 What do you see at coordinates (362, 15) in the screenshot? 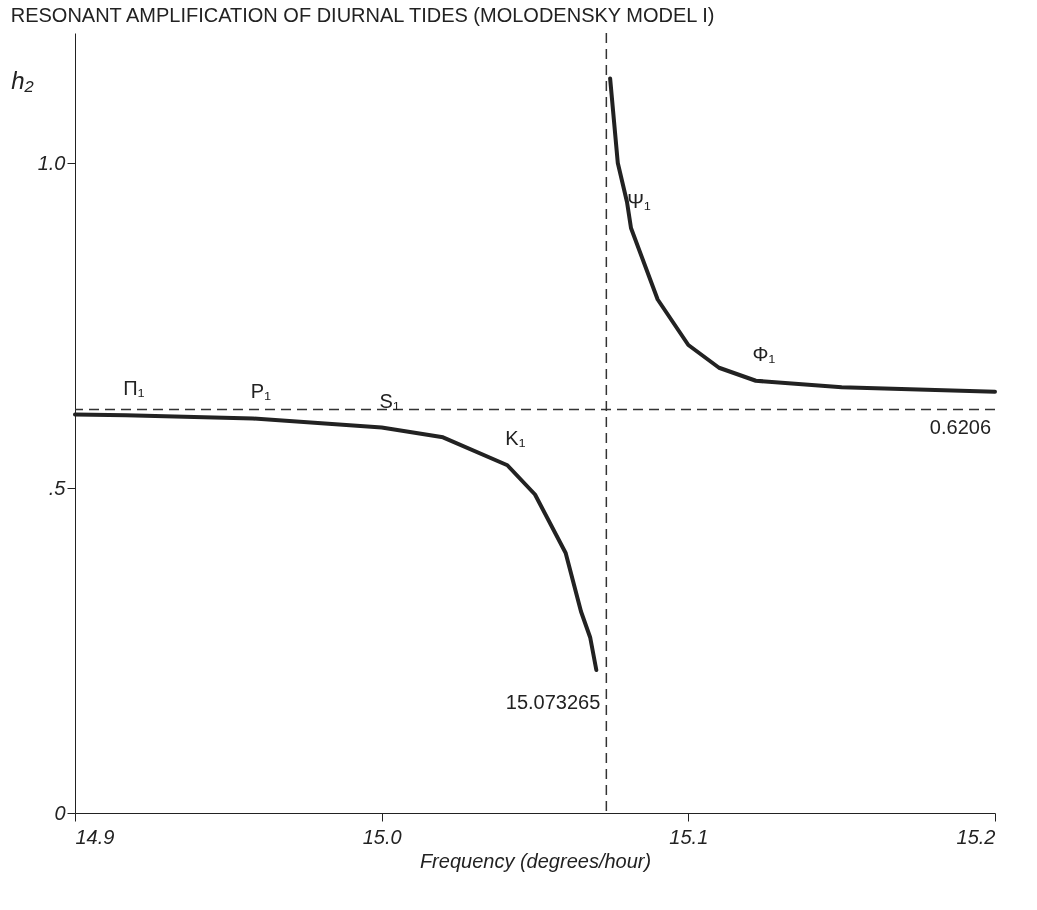
I see `chart-title: RESONANT AMPLIFICATION OF DIURNAL TIDES (MOLODENSKY MODEL I)` at bounding box center [362, 15].